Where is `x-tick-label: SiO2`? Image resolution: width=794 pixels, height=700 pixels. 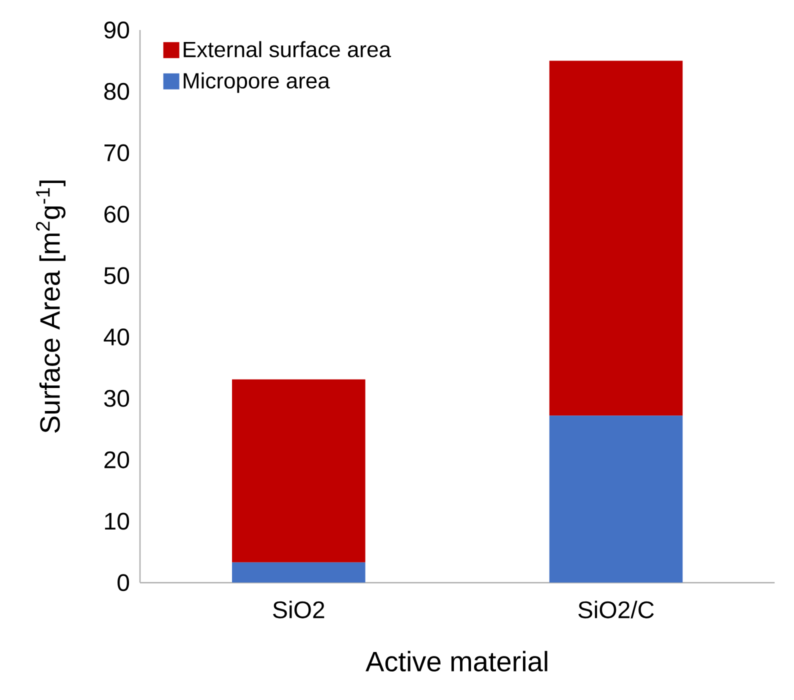
x-tick-label: SiO2 is located at coordinates (298, 609).